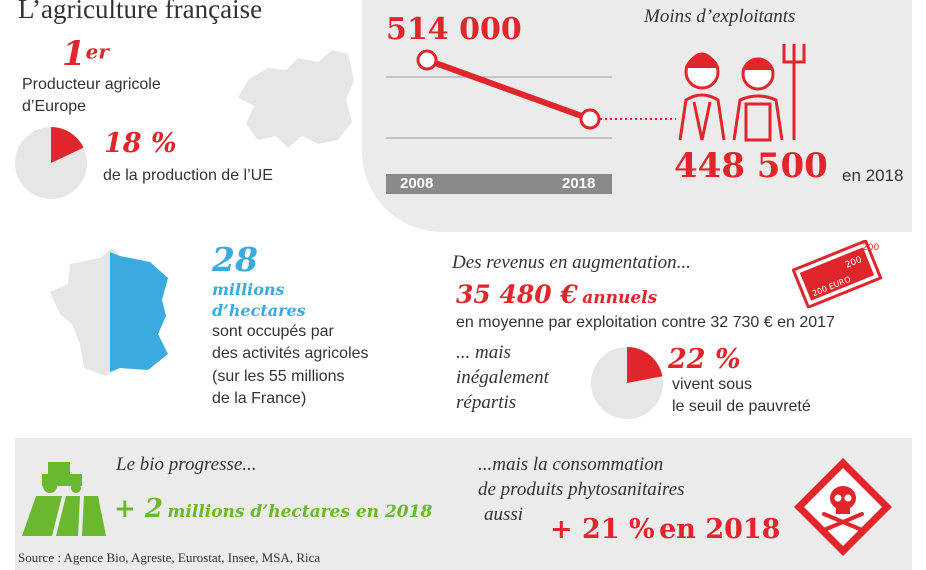 Image resolution: width=926 pixels, height=570 pixels. Describe the element at coordinates (751, 166) in the screenshot. I see `farmers-value-2018: 448 500` at that location.